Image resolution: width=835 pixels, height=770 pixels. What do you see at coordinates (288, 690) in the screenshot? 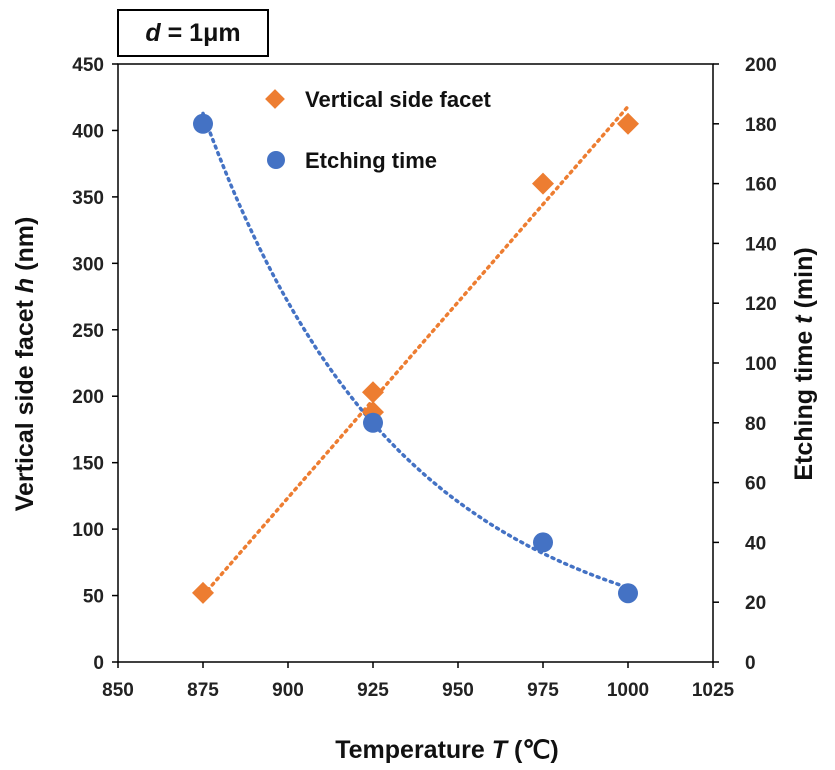
I see `x-tick-label: 900` at bounding box center [288, 690].